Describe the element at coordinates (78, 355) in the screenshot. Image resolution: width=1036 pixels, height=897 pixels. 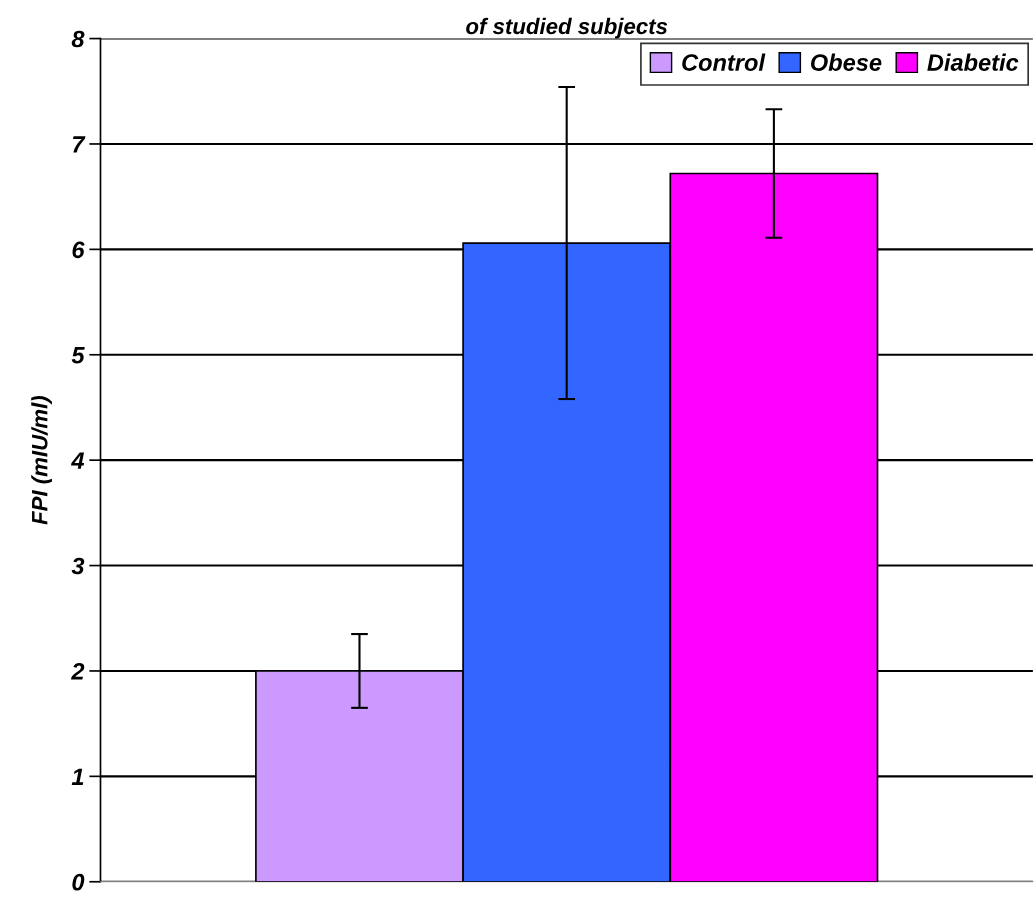
I see `y-tick-label: 5` at that location.